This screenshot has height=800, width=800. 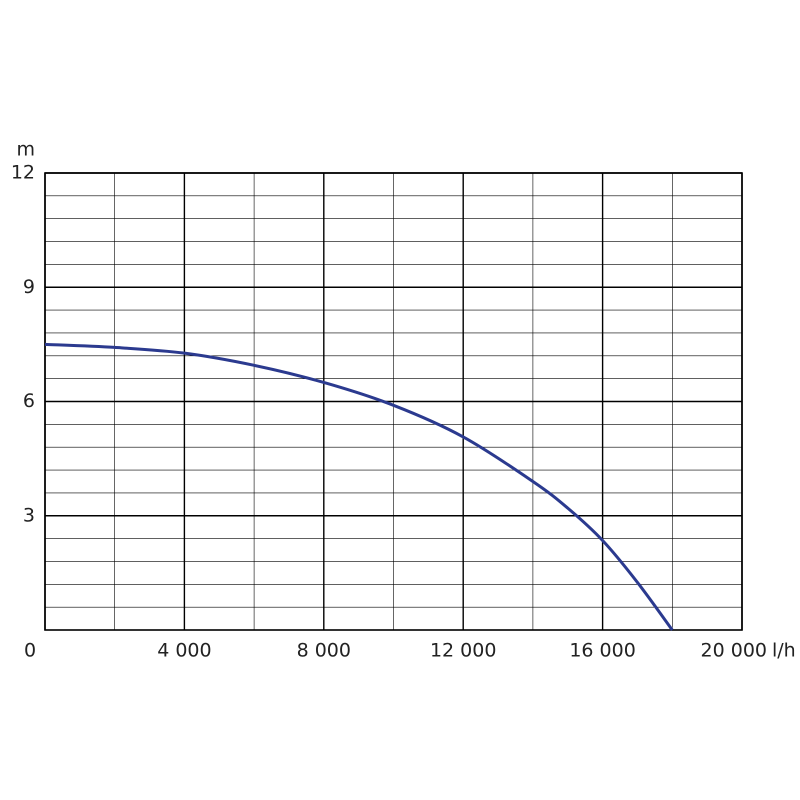 I want to click on x-tick-label: 12 000, so click(x=463, y=651).